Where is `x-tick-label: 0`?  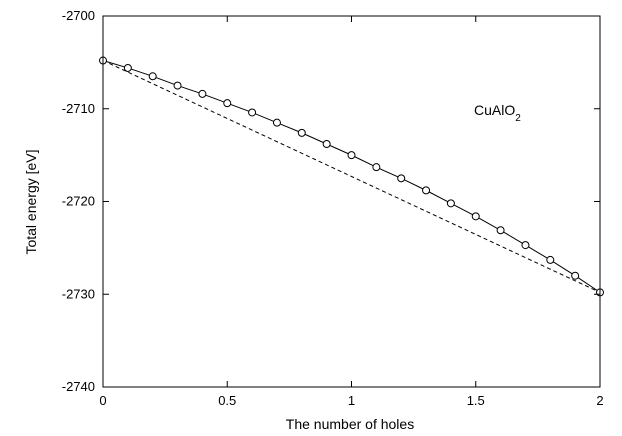
x-tick-label: 0 is located at coordinates (102, 400).